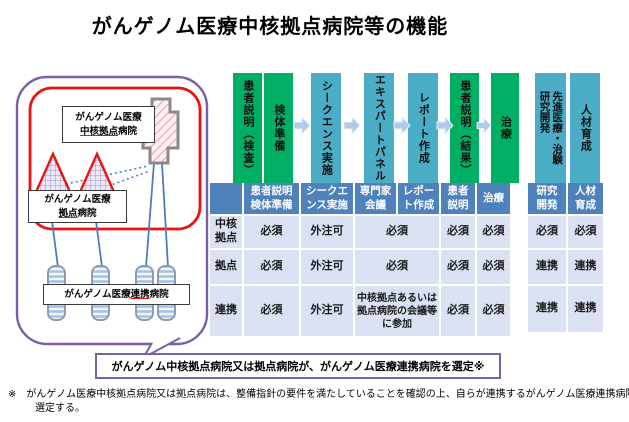 The height and width of the screenshot is (422, 629). I want to click on corner-cell, so click(226, 198).